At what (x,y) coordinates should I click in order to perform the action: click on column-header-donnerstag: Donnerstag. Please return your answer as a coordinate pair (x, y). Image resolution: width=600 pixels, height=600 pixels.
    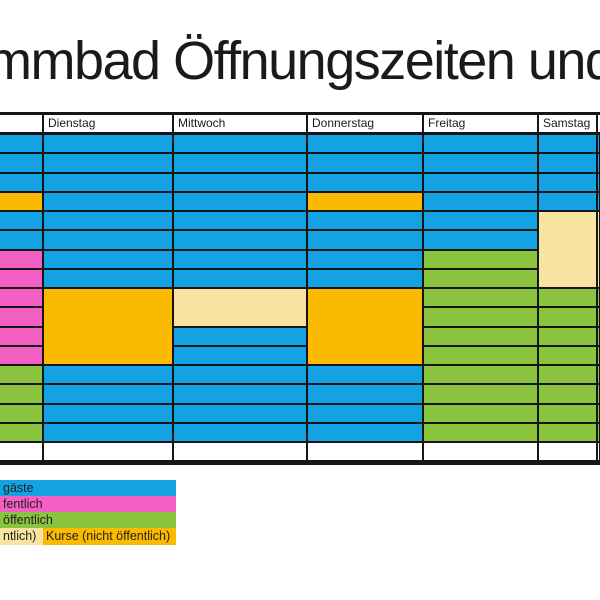
    Looking at the image, I should click on (365, 123).